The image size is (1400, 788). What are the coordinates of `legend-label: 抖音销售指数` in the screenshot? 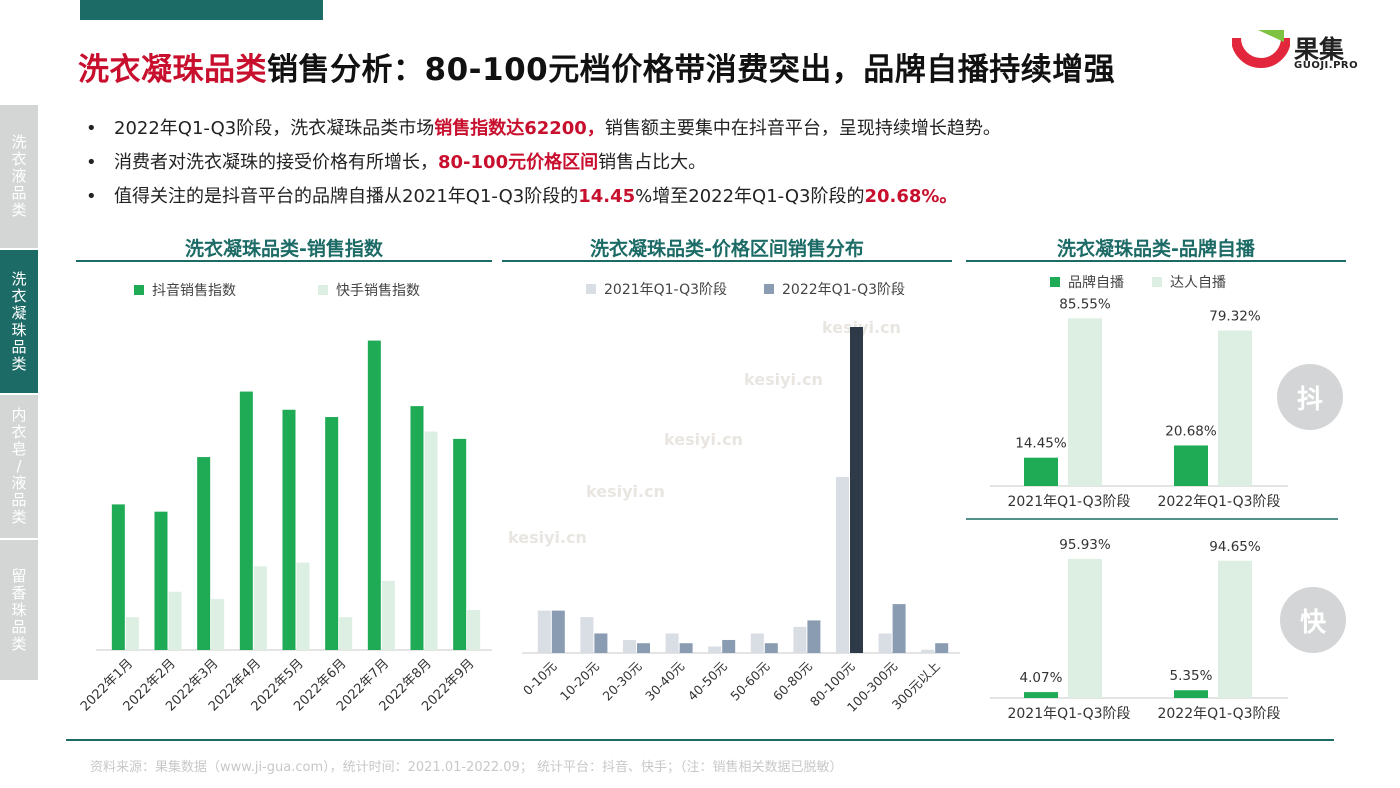 It's located at (194, 291).